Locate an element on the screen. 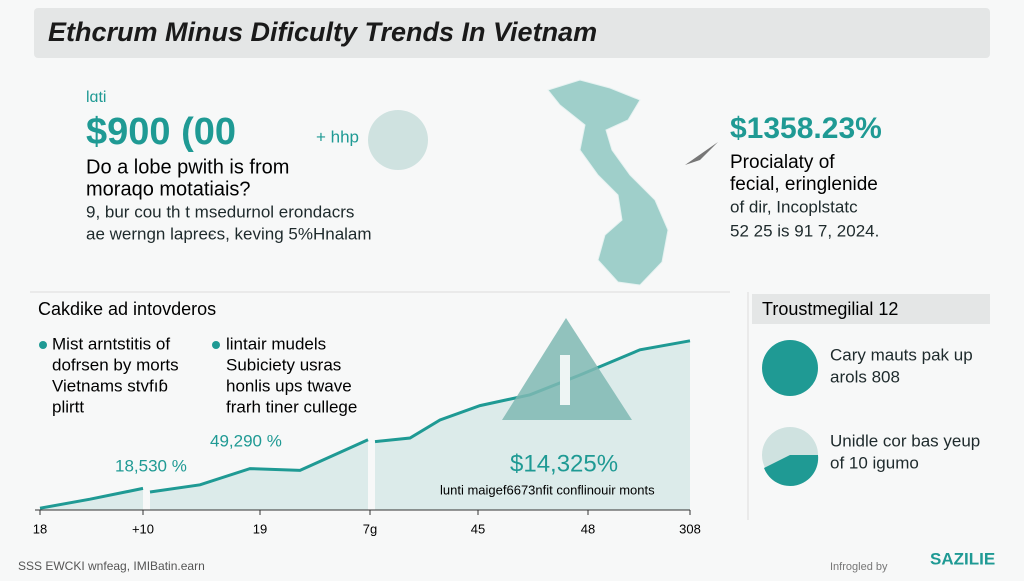  side-title-bar is located at coordinates (871, 309).